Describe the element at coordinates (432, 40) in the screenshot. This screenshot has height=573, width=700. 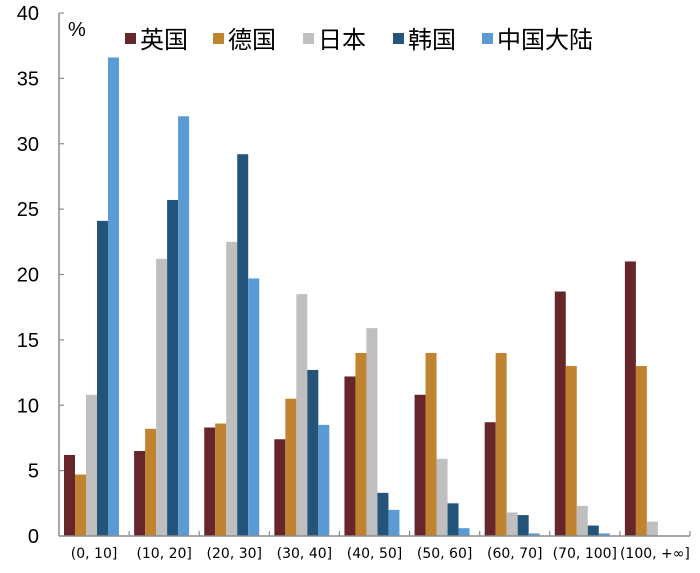
I see `legend-label: 韩国` at that location.